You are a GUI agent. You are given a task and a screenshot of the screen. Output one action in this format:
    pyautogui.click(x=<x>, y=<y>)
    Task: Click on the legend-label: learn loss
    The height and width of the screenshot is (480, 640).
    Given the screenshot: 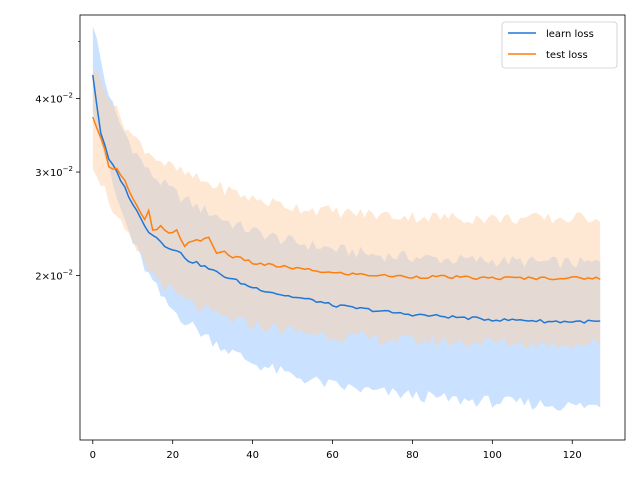 What is the action you would take?
    pyautogui.click(x=570, y=34)
    